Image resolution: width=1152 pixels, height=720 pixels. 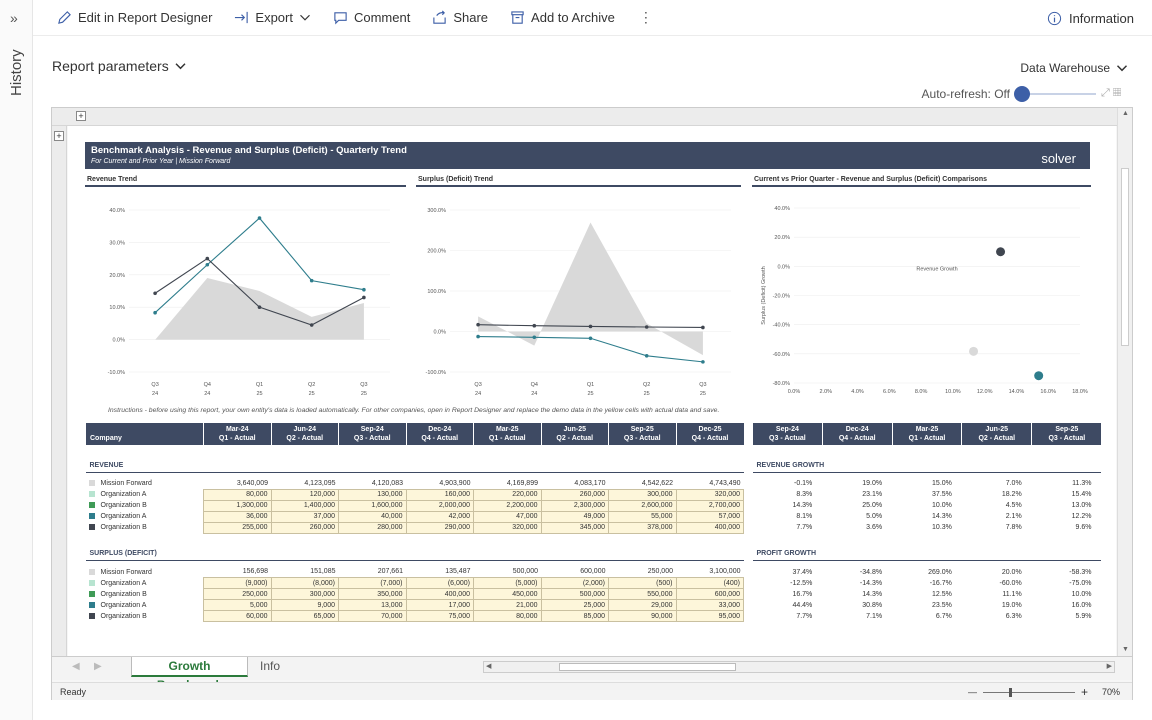 I want to click on export-label: Export, so click(x=274, y=17).